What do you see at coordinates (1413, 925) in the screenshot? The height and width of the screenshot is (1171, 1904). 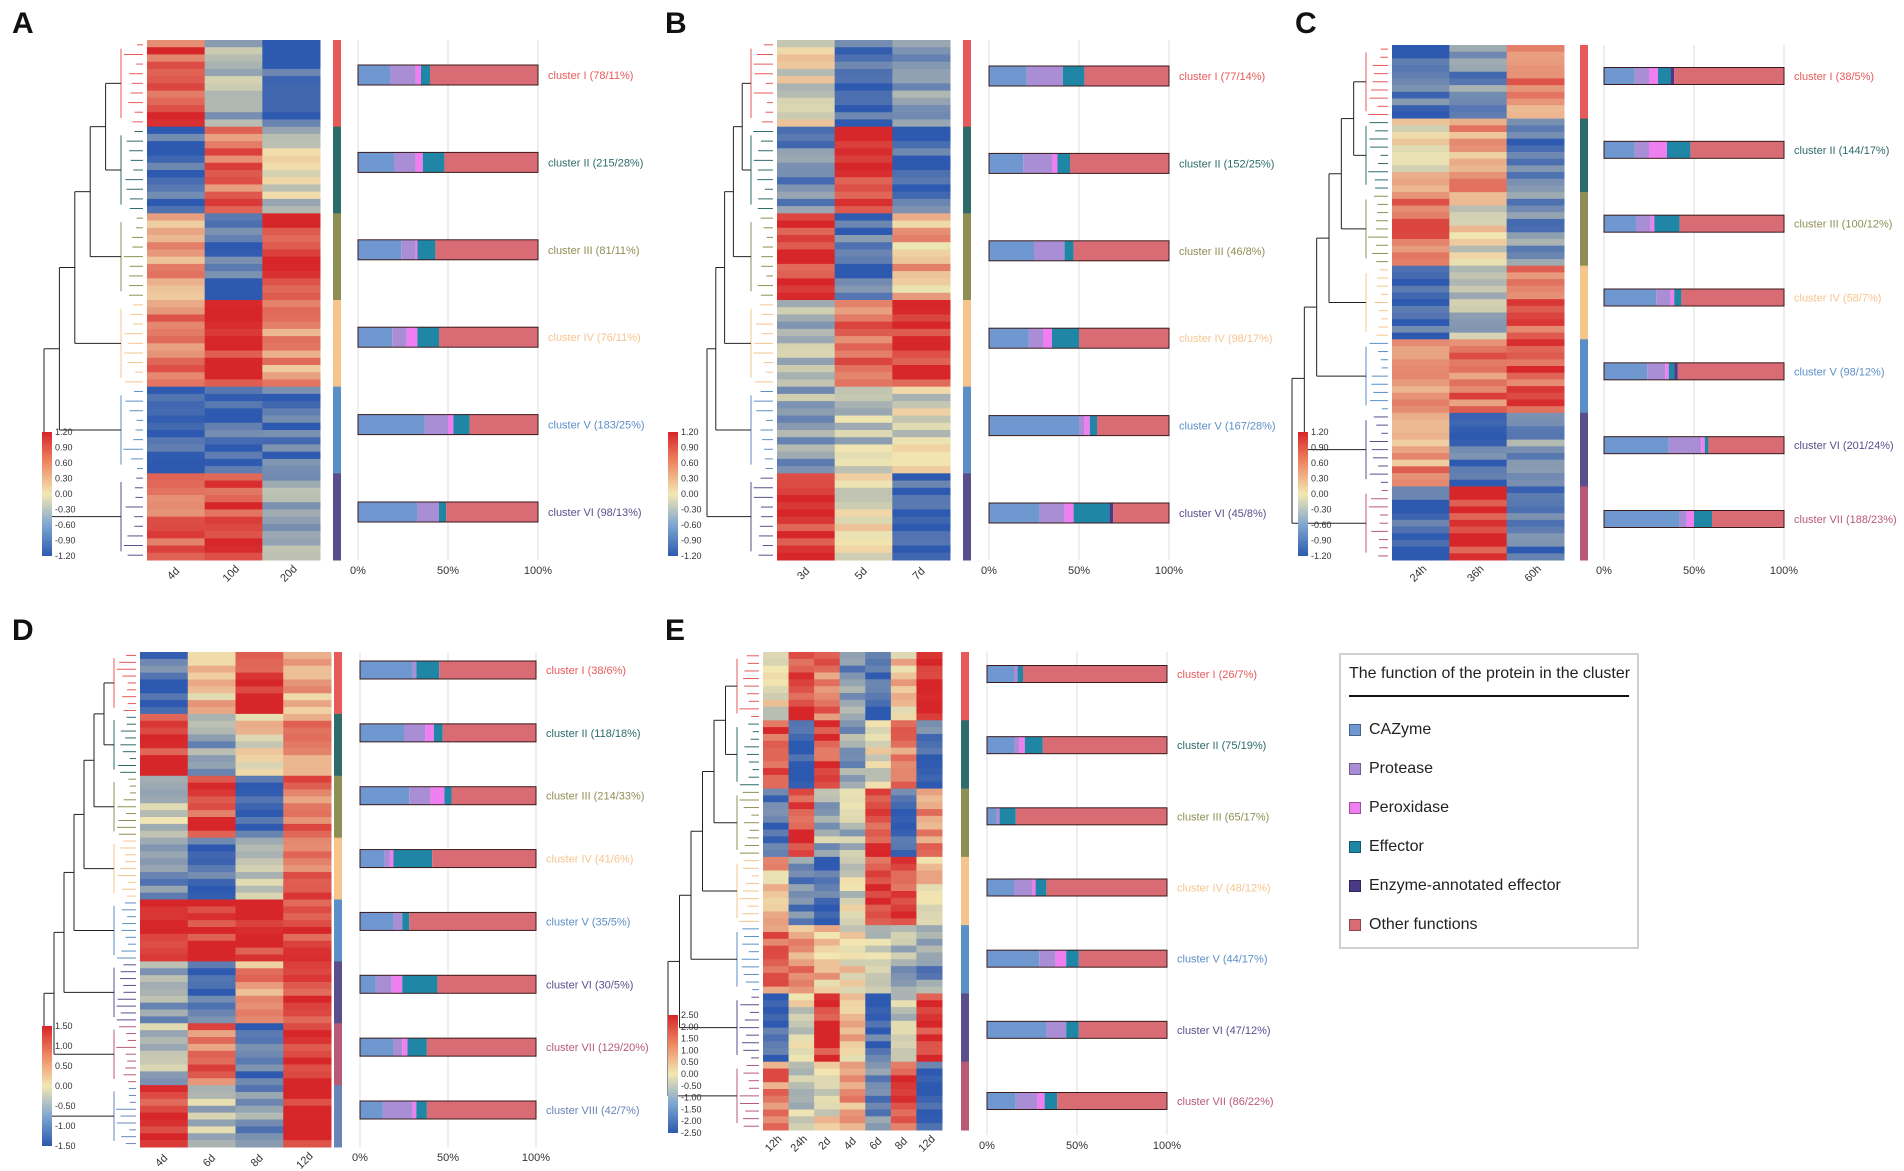 I see `legend-item-other-functions: Other functions` at bounding box center [1413, 925].